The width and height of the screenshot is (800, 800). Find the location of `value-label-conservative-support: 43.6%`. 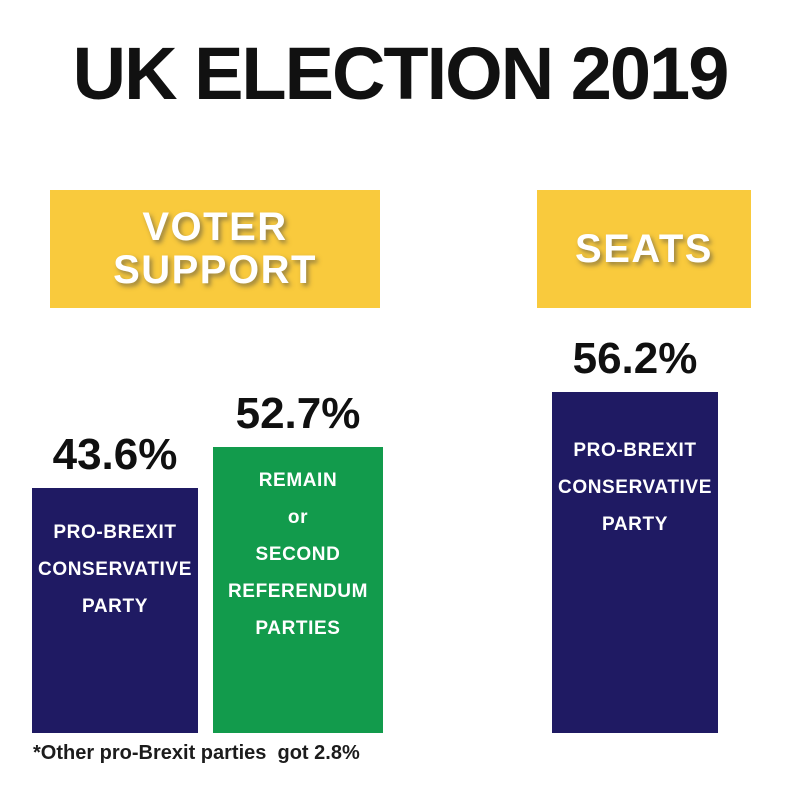

value-label-conservative-support: 43.6% is located at coordinates (115, 454).